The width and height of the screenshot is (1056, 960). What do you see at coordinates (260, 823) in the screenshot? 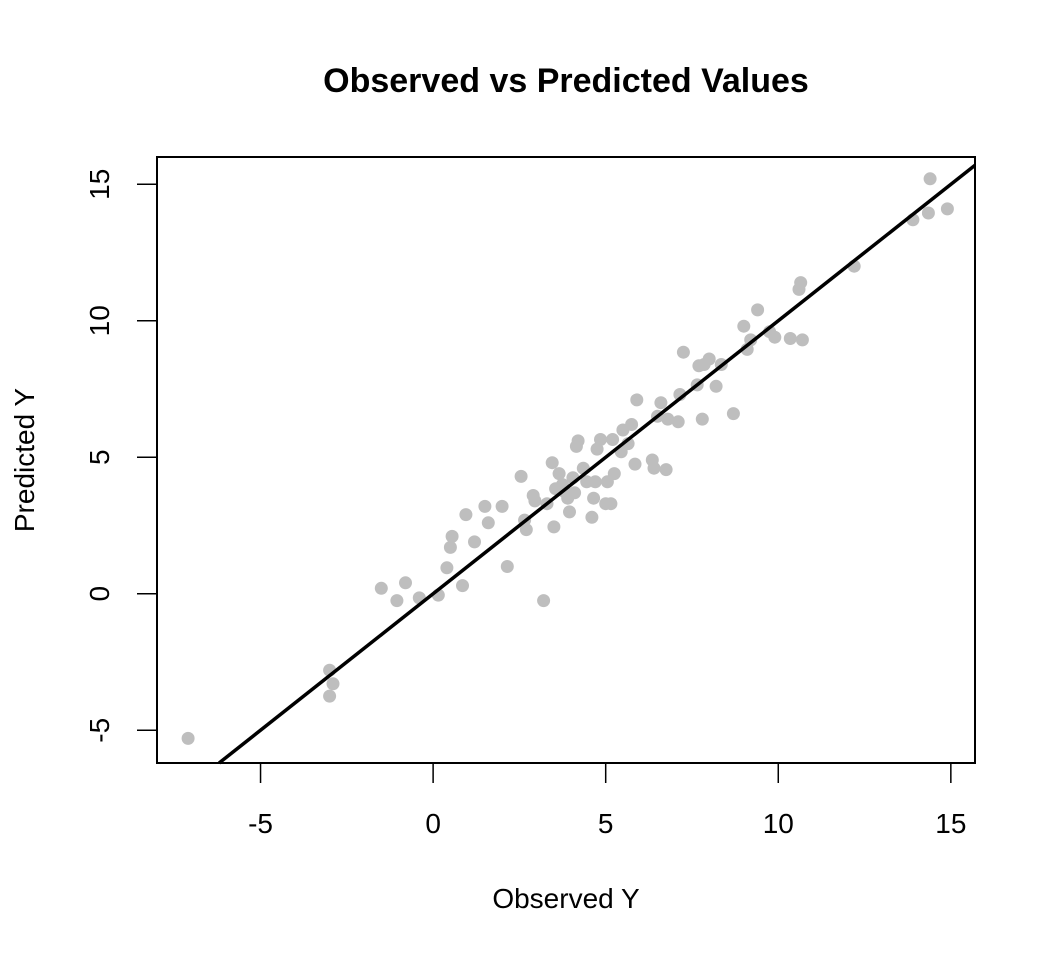
I see `x-tick-label: -5` at bounding box center [260, 823].